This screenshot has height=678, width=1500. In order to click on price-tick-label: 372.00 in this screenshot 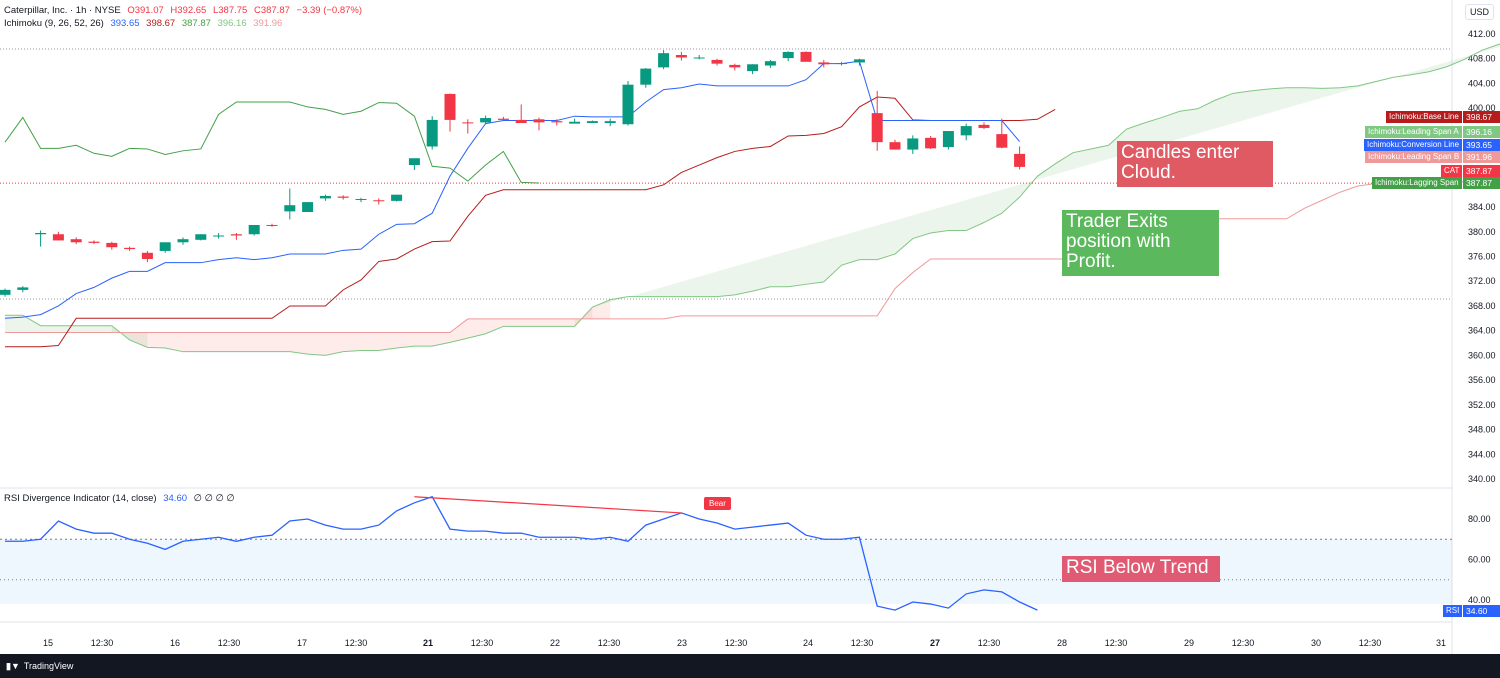, I will do `click(1482, 281)`.